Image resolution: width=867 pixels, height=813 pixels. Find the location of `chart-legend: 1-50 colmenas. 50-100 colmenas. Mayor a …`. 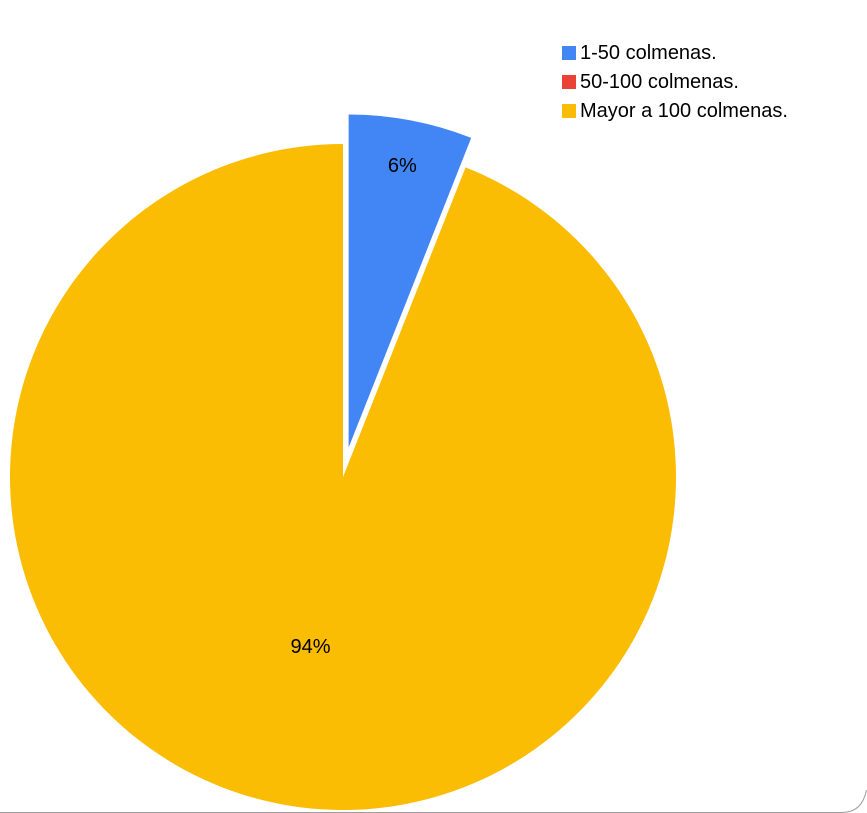

chart-legend: 1-50 colmenas. 50-100 colmenas. Mayor a … is located at coordinates (675, 81).